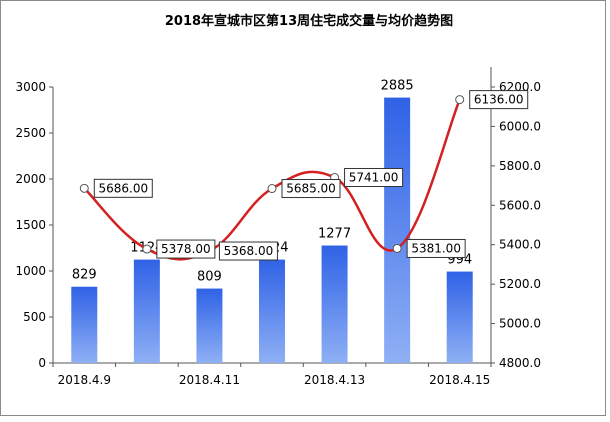 This screenshot has height=422, width=610. Describe the element at coordinates (397, 86) in the screenshot. I see `bar-data-label: 2885` at that location.